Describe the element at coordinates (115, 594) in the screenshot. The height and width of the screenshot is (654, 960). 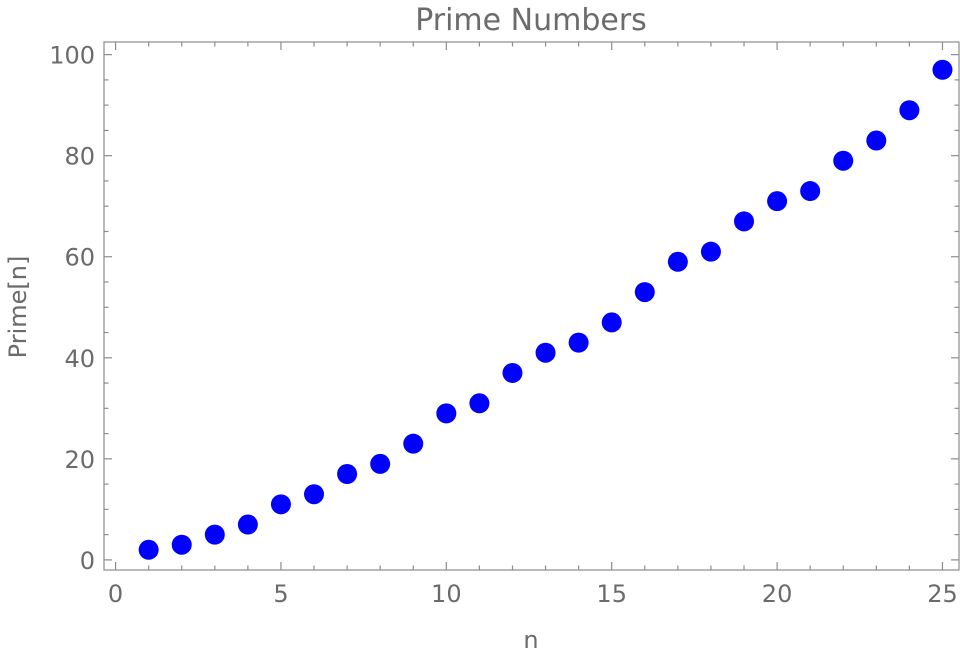
I see `x-tick-label: 0` at that location.